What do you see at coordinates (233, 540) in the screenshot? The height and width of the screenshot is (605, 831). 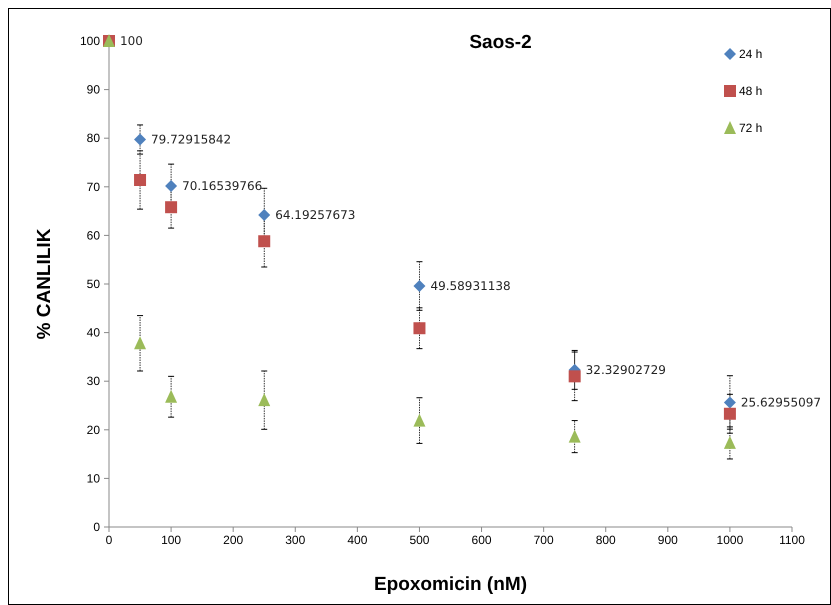 I see `x-tick-label: 200` at bounding box center [233, 540].